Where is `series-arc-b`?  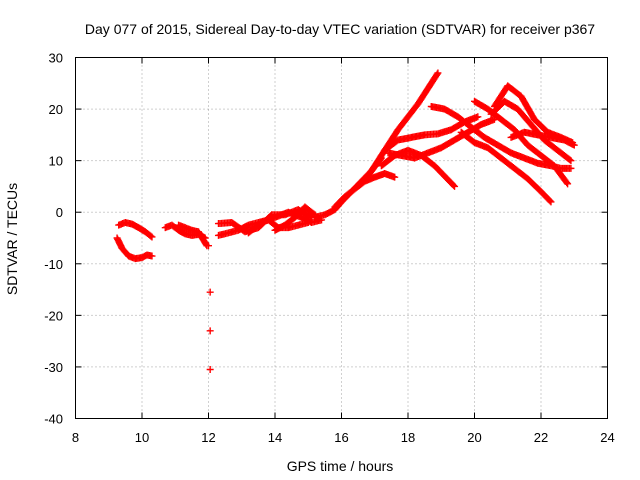
series-arc-b is located at coordinates (135, 230).